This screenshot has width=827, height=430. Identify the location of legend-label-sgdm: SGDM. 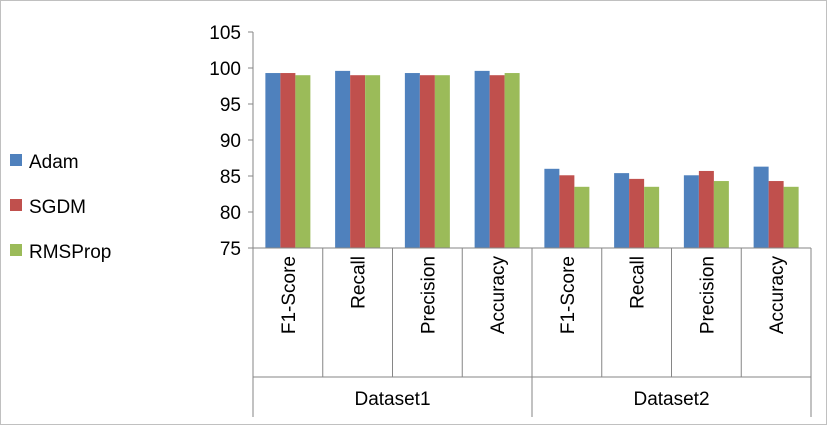
(57, 207).